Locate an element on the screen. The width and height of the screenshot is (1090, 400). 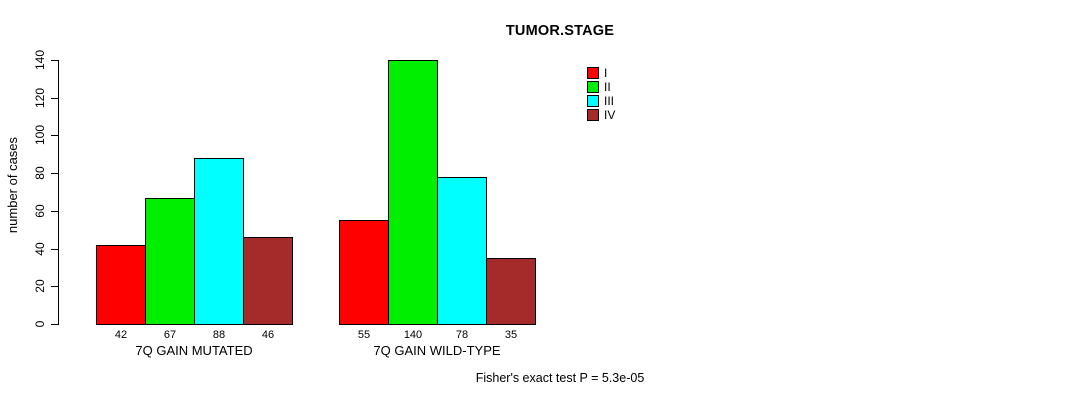
bar-value-label: 88 is located at coordinates (219, 335).